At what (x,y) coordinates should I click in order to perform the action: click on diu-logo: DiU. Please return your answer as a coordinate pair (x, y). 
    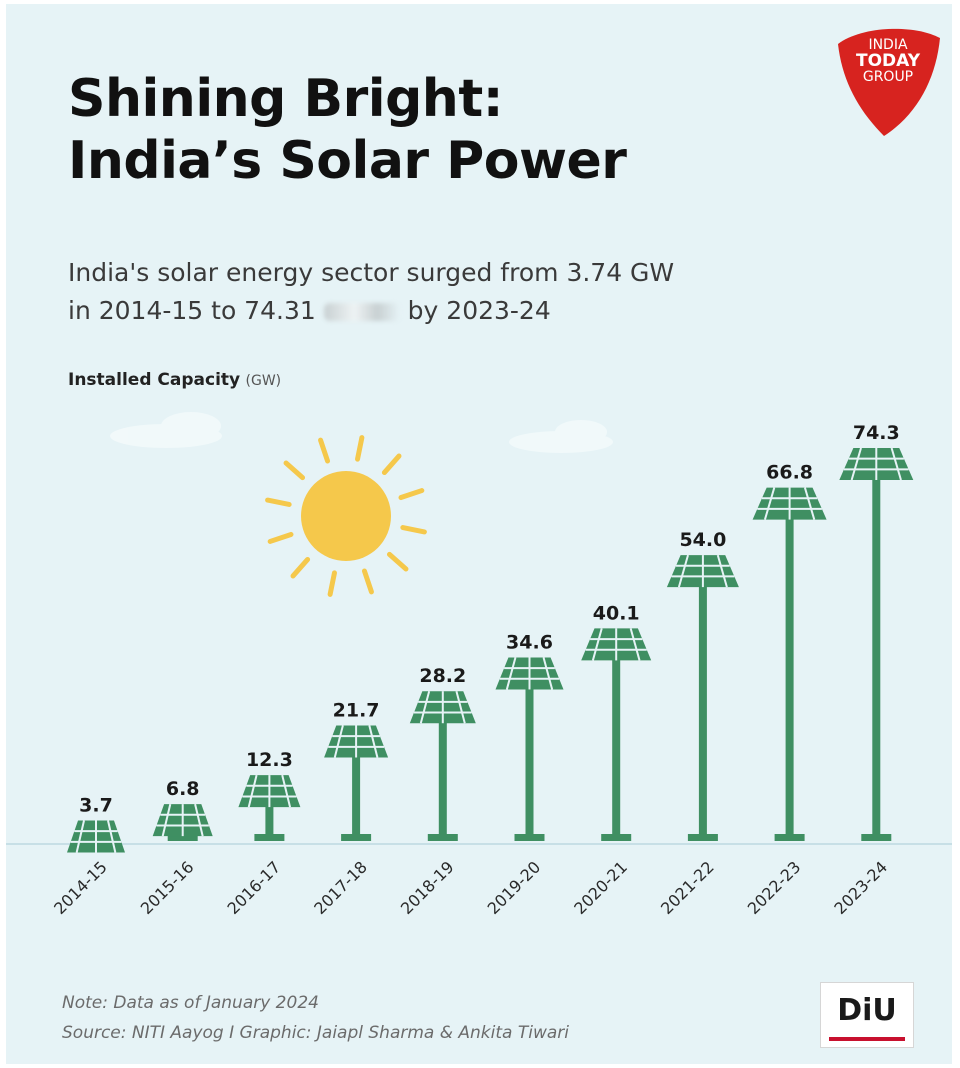
    Looking at the image, I should click on (867, 1015).